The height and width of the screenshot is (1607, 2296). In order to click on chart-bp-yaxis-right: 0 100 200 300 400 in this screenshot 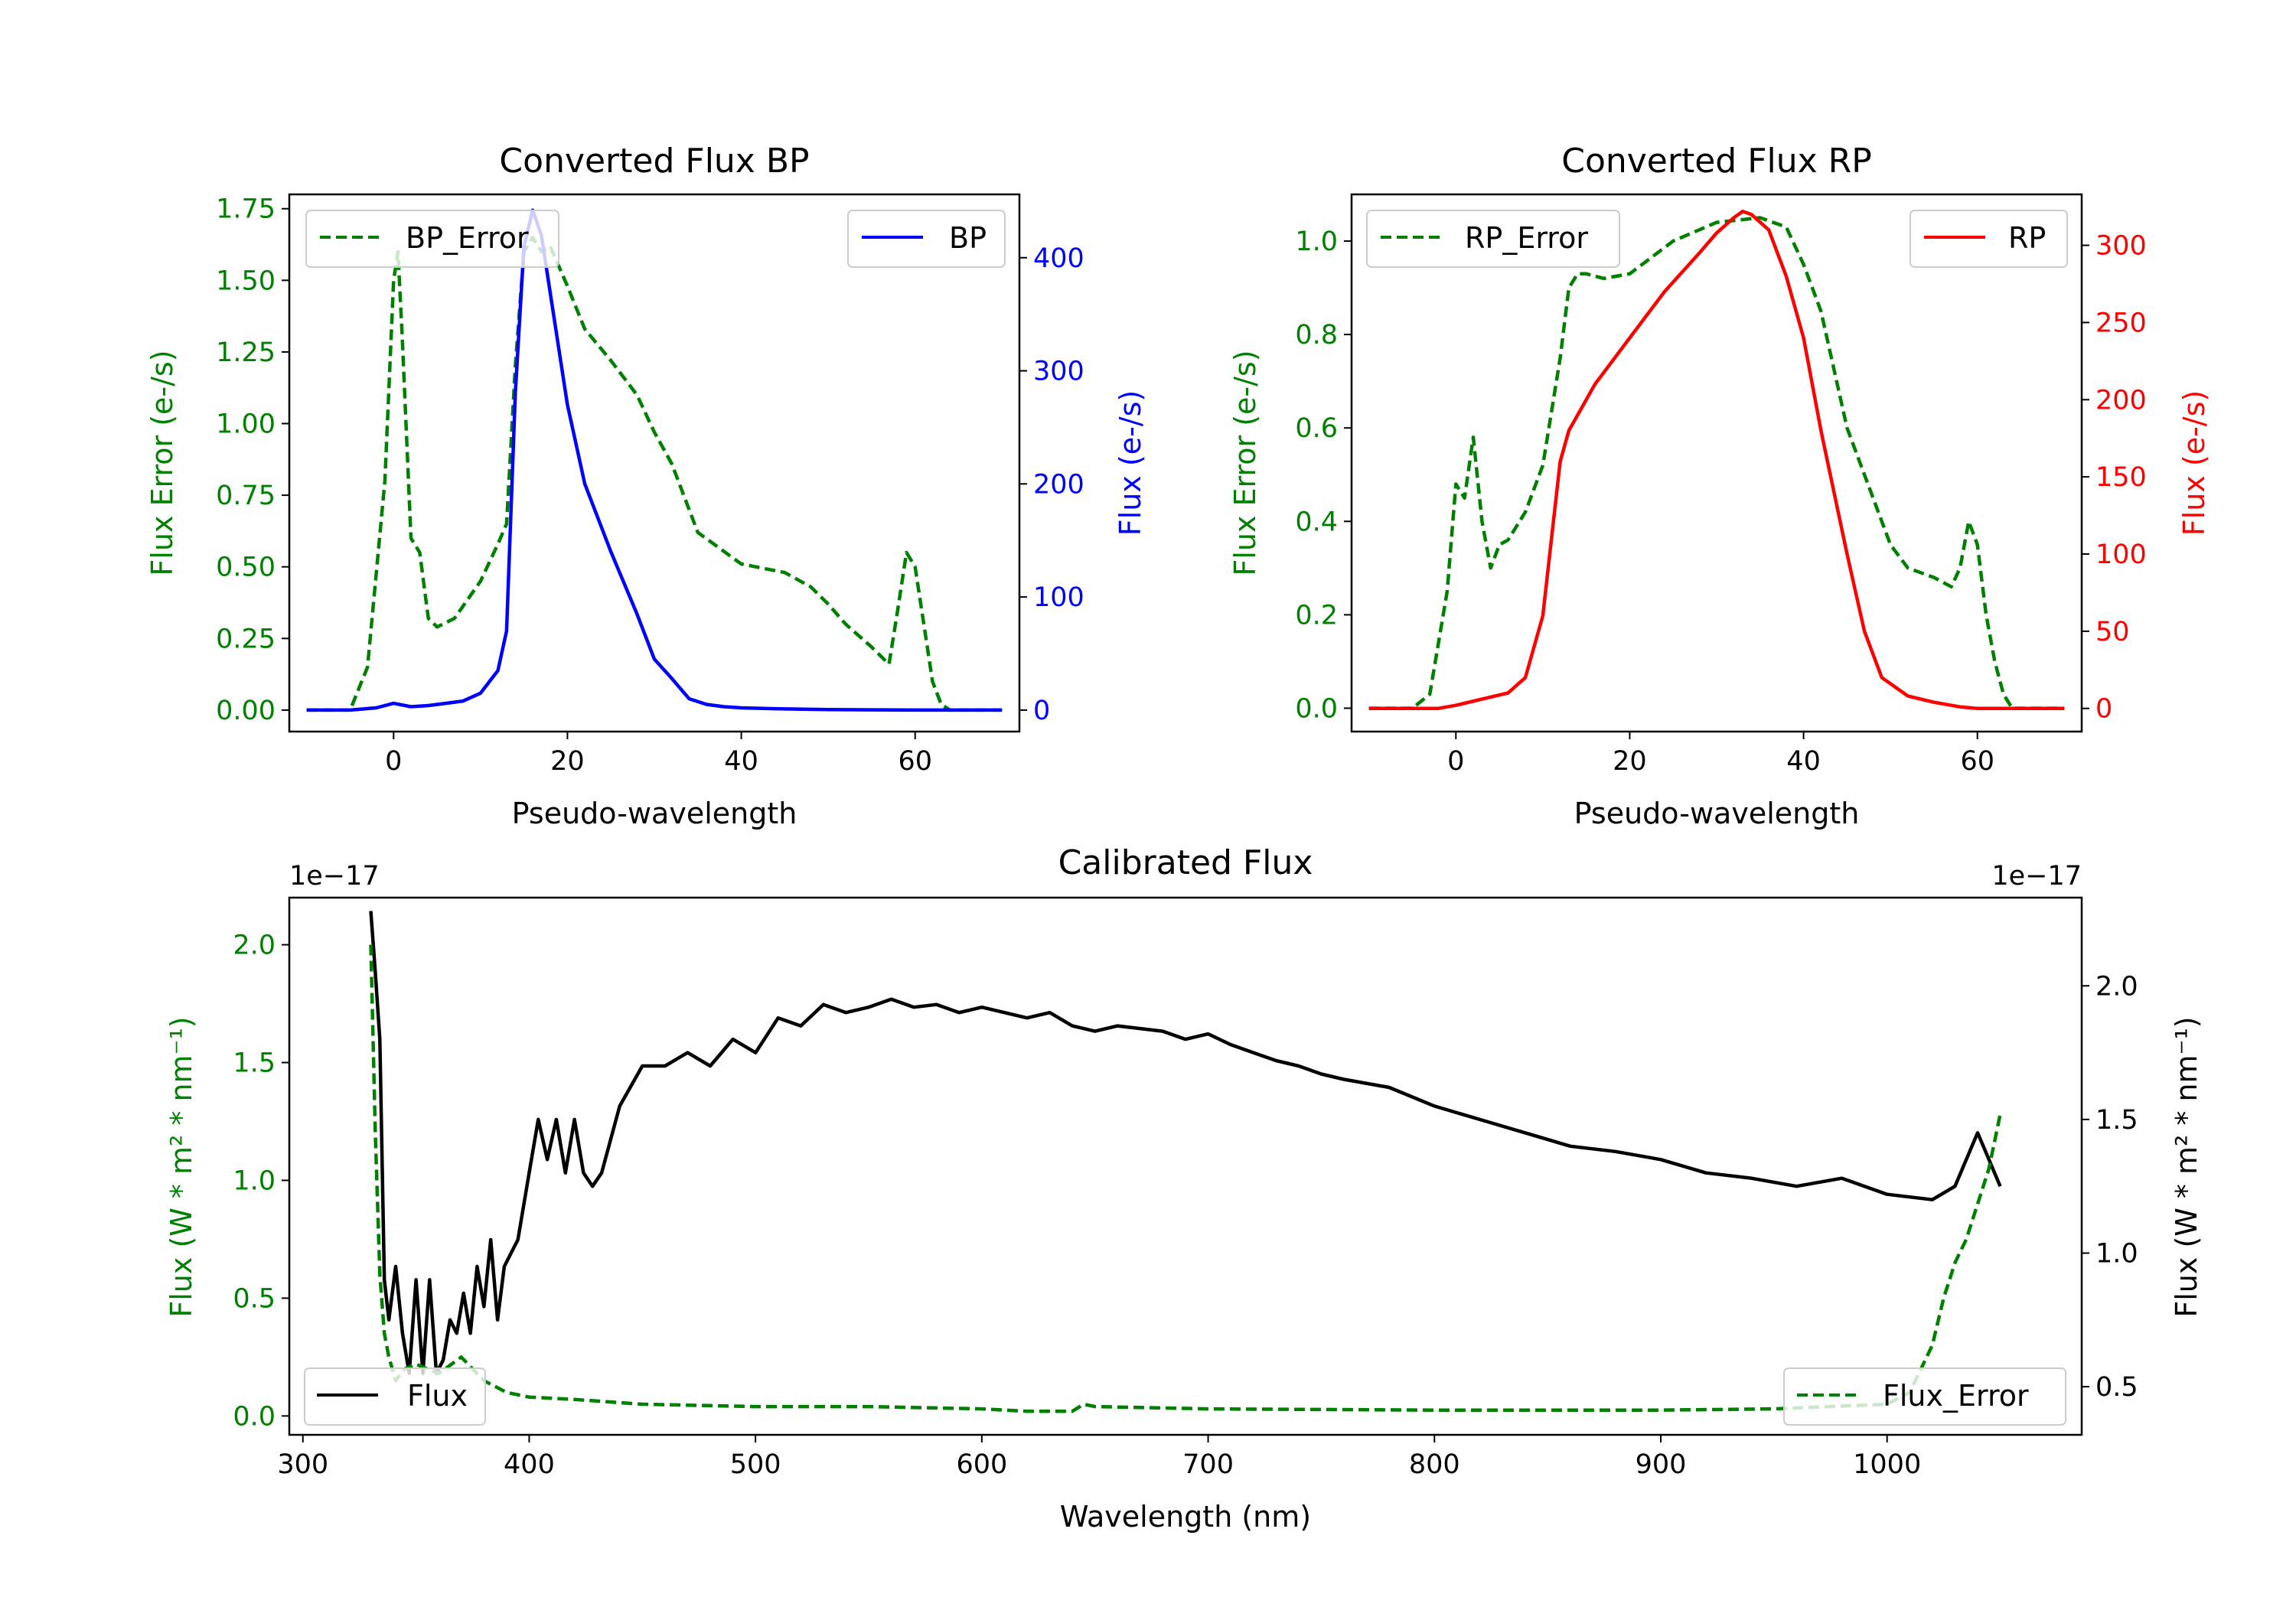, I will do `click(1051, 485)`.